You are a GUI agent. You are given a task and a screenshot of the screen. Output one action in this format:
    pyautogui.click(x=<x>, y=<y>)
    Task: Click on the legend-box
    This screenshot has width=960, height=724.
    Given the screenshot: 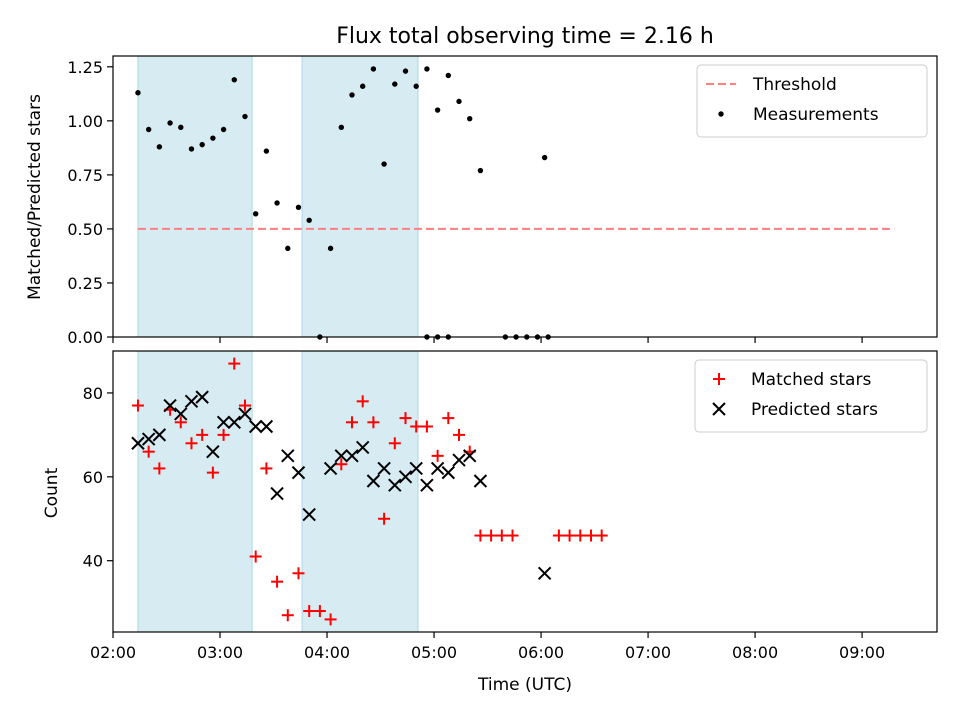 What is the action you would take?
    pyautogui.click(x=812, y=101)
    